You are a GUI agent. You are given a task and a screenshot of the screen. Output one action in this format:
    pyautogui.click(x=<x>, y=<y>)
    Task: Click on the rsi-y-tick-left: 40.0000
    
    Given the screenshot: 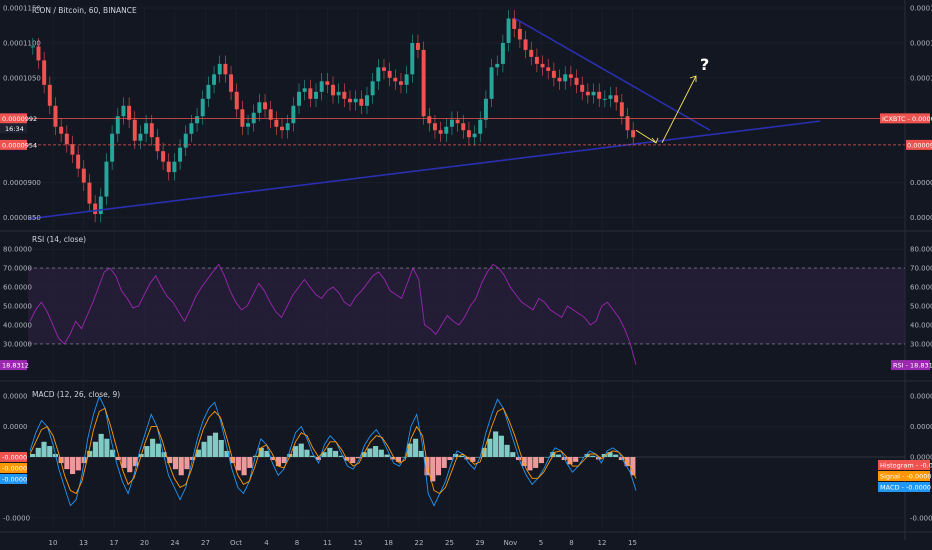 What is the action you would take?
    pyautogui.click(x=17, y=325)
    